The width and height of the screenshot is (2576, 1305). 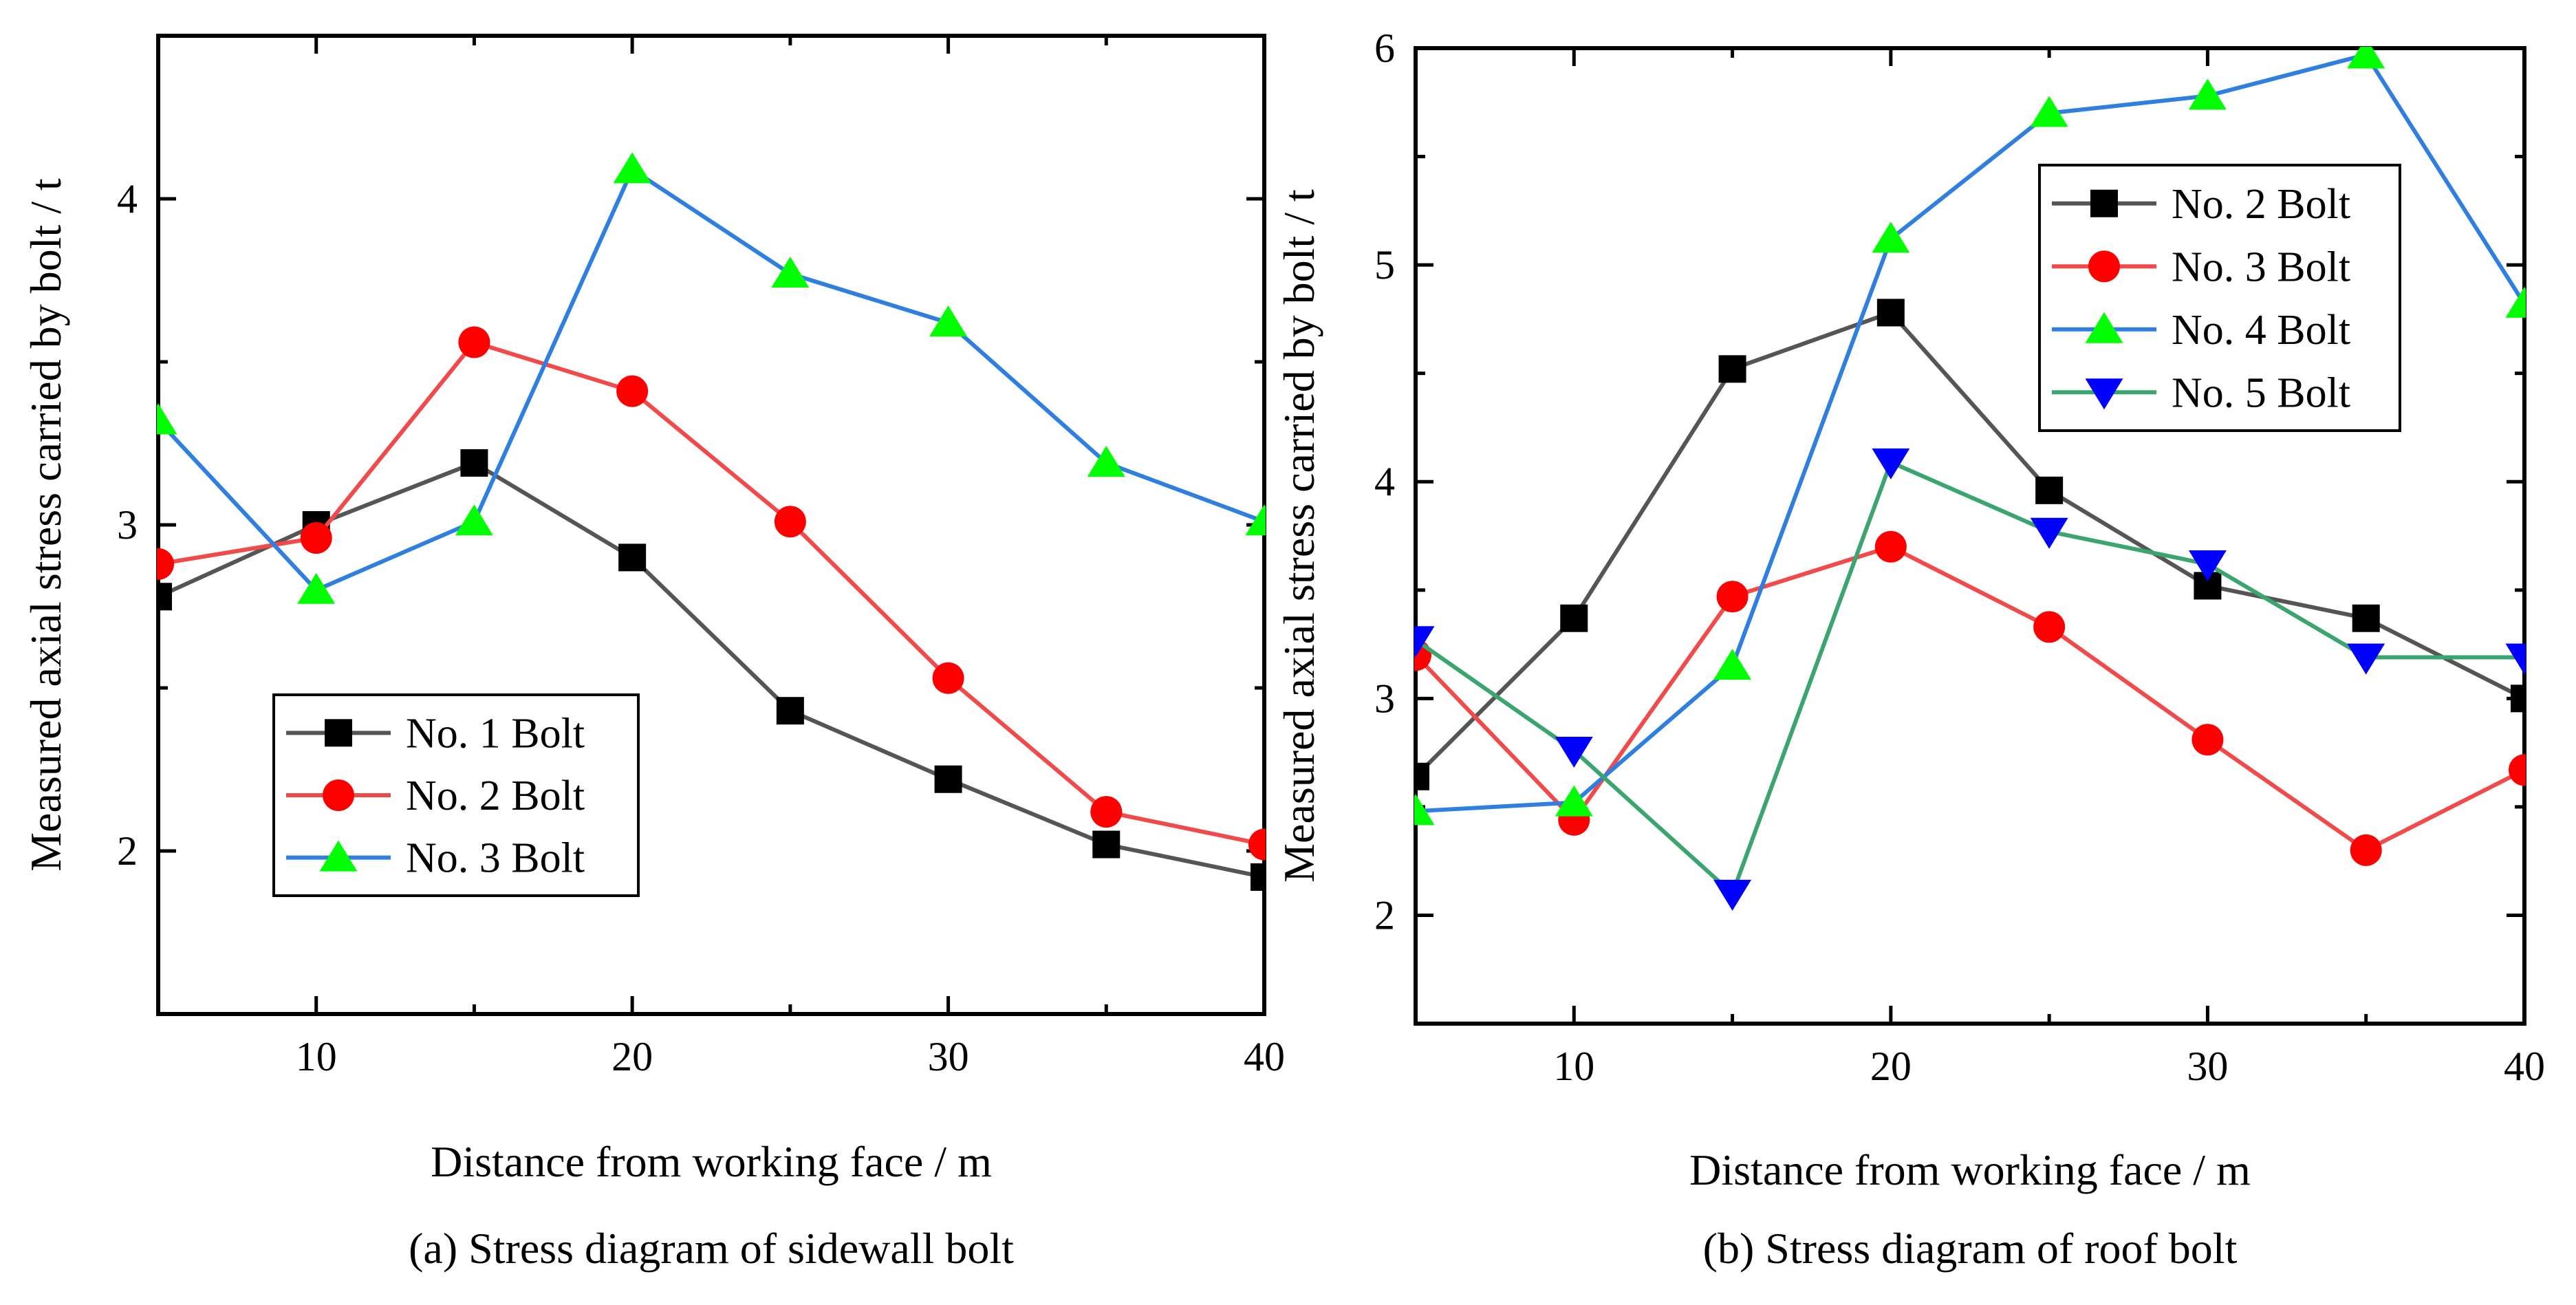 What do you see at coordinates (2261, 392) in the screenshot?
I see `legend-label: No. 5 Bolt` at bounding box center [2261, 392].